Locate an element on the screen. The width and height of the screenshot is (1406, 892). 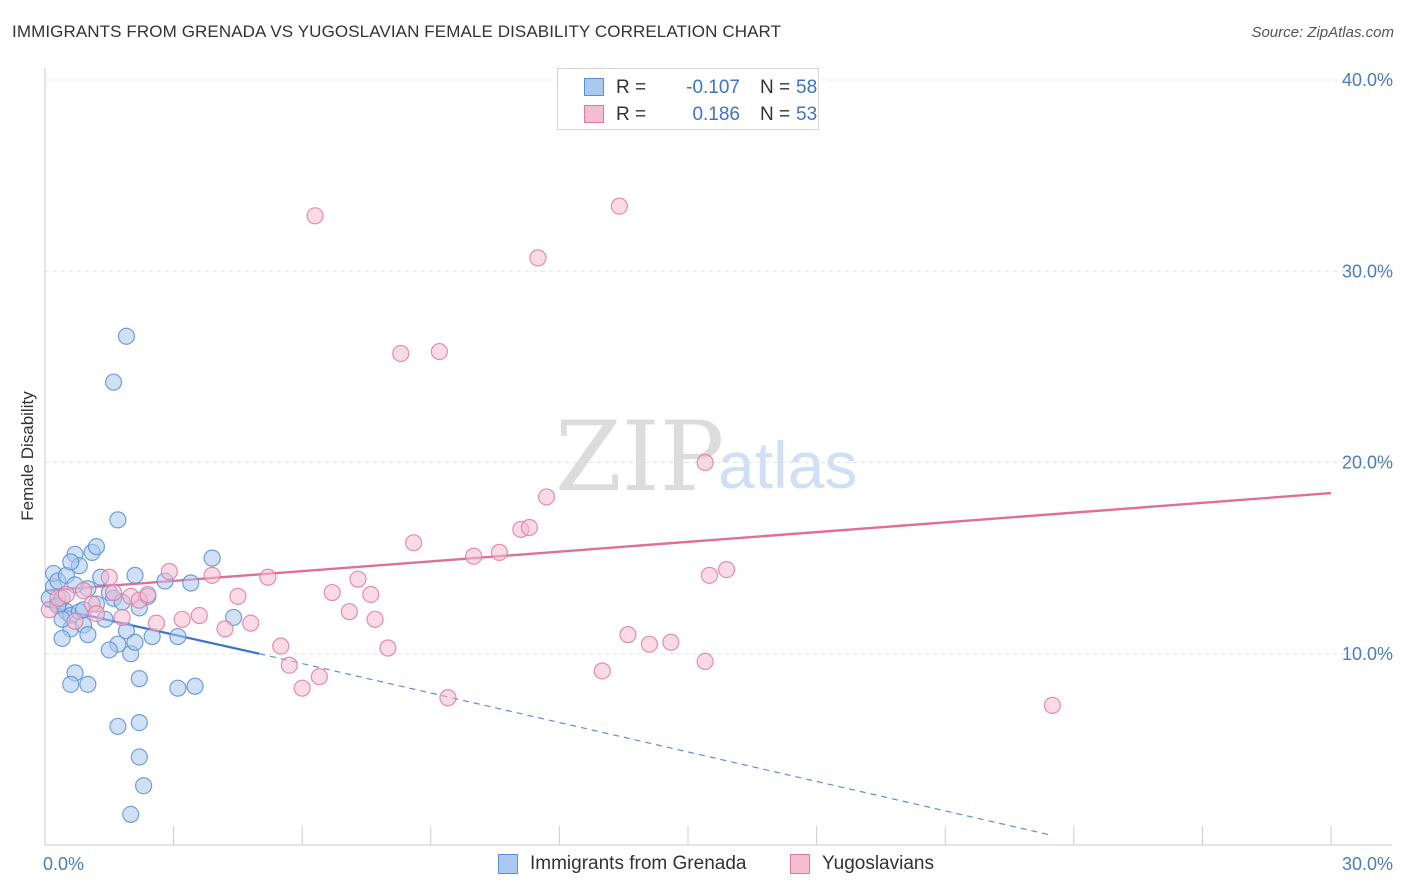
legend-swatch-yugoslavians is located at coordinates (594, 114).